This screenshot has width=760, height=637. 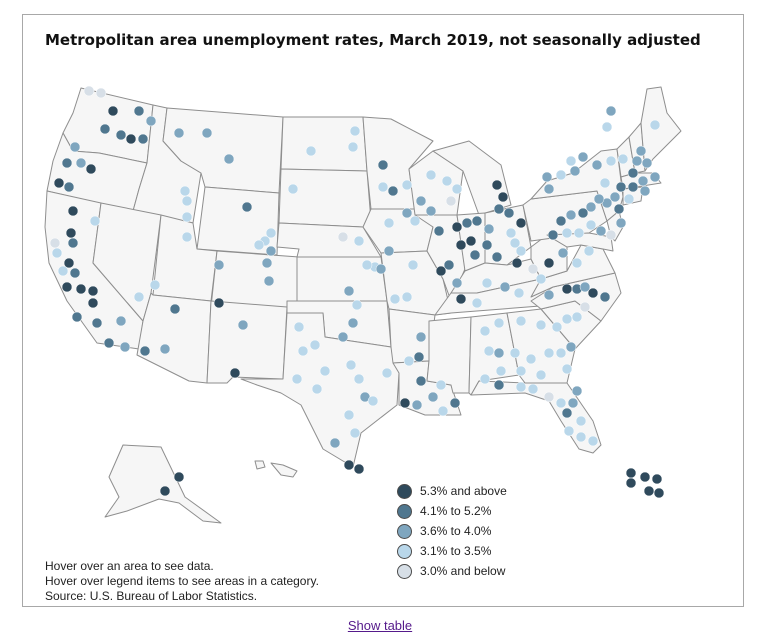 What do you see at coordinates (452, 551) in the screenshot?
I see `legend-item-3-1-to-3-5: 3.1% to 3.5%` at bounding box center [452, 551].